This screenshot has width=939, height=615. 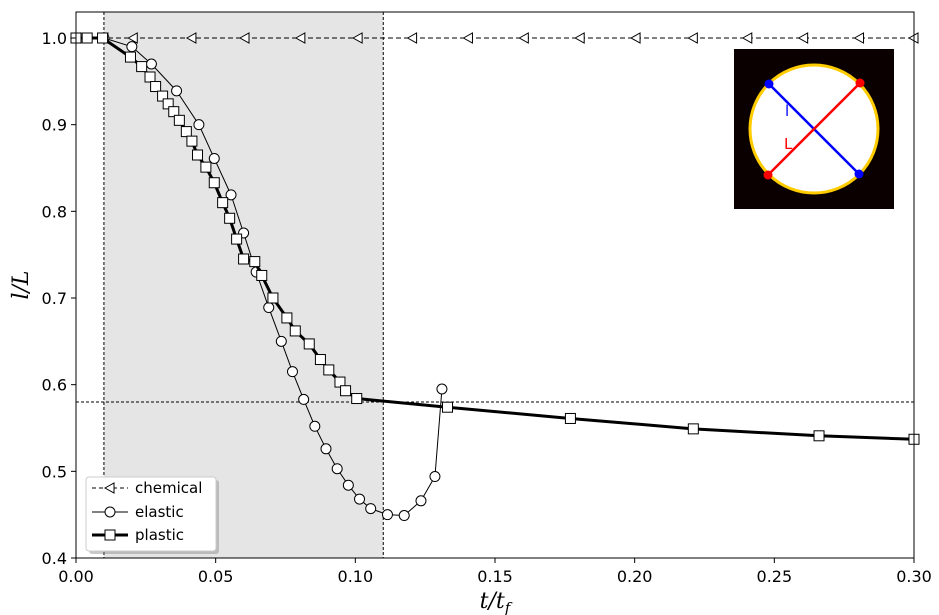 I want to click on y-tick-label: 0.9, so click(x=54, y=125).